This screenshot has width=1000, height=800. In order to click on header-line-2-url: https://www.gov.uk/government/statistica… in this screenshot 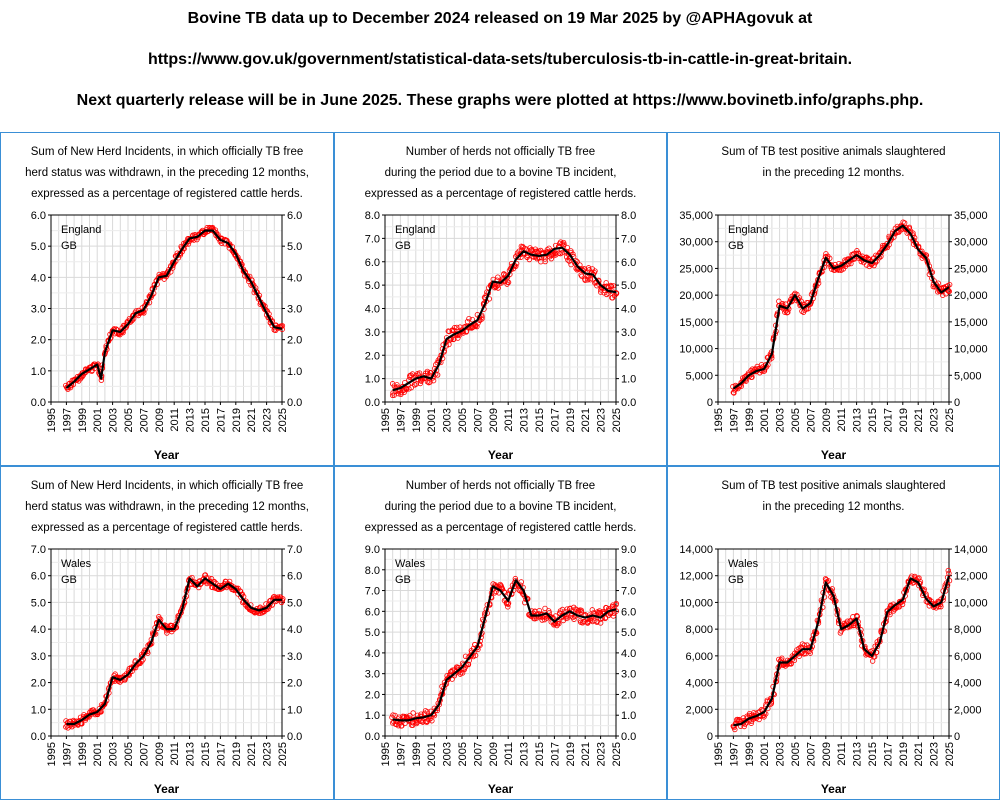, I will do `click(500, 59)`.